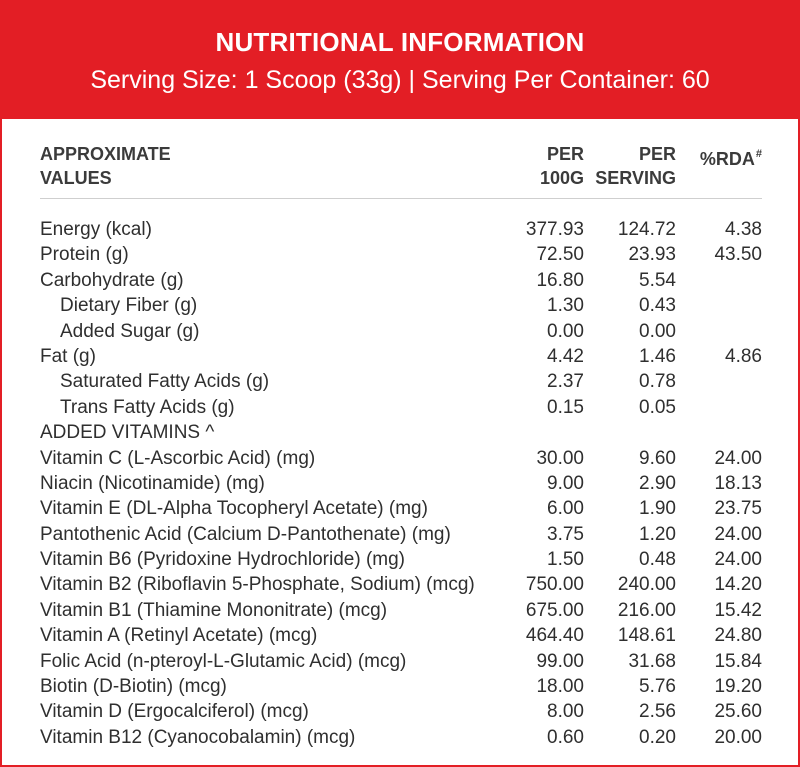 This screenshot has height=767, width=800. What do you see at coordinates (565, 331) in the screenshot?
I see `value-per-100g: 0.00` at bounding box center [565, 331].